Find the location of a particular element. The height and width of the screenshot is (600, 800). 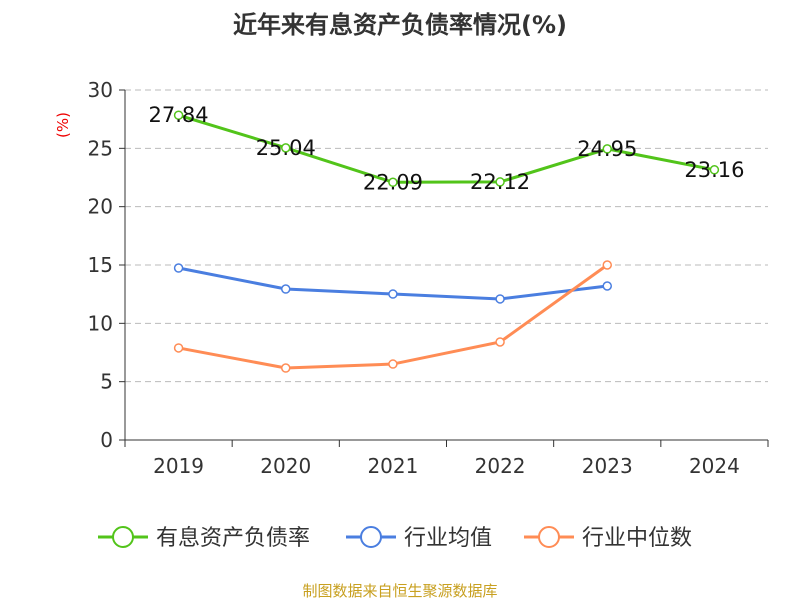

data-label: 22.12 is located at coordinates (500, 182).